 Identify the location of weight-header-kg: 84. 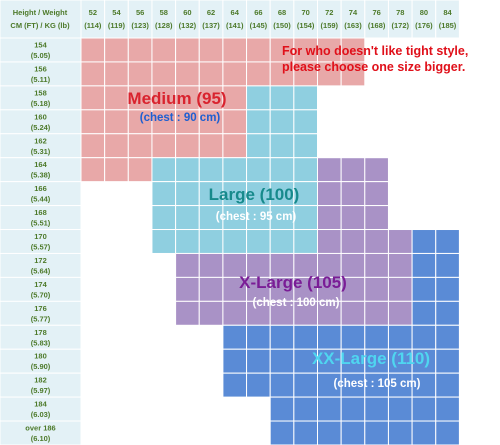
(447, 12).